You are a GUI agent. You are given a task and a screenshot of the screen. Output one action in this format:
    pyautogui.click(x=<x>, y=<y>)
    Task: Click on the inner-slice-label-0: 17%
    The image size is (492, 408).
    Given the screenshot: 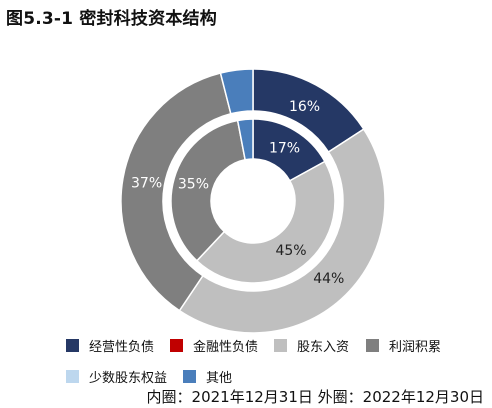 What is the action you would take?
    pyautogui.click(x=284, y=149)
    